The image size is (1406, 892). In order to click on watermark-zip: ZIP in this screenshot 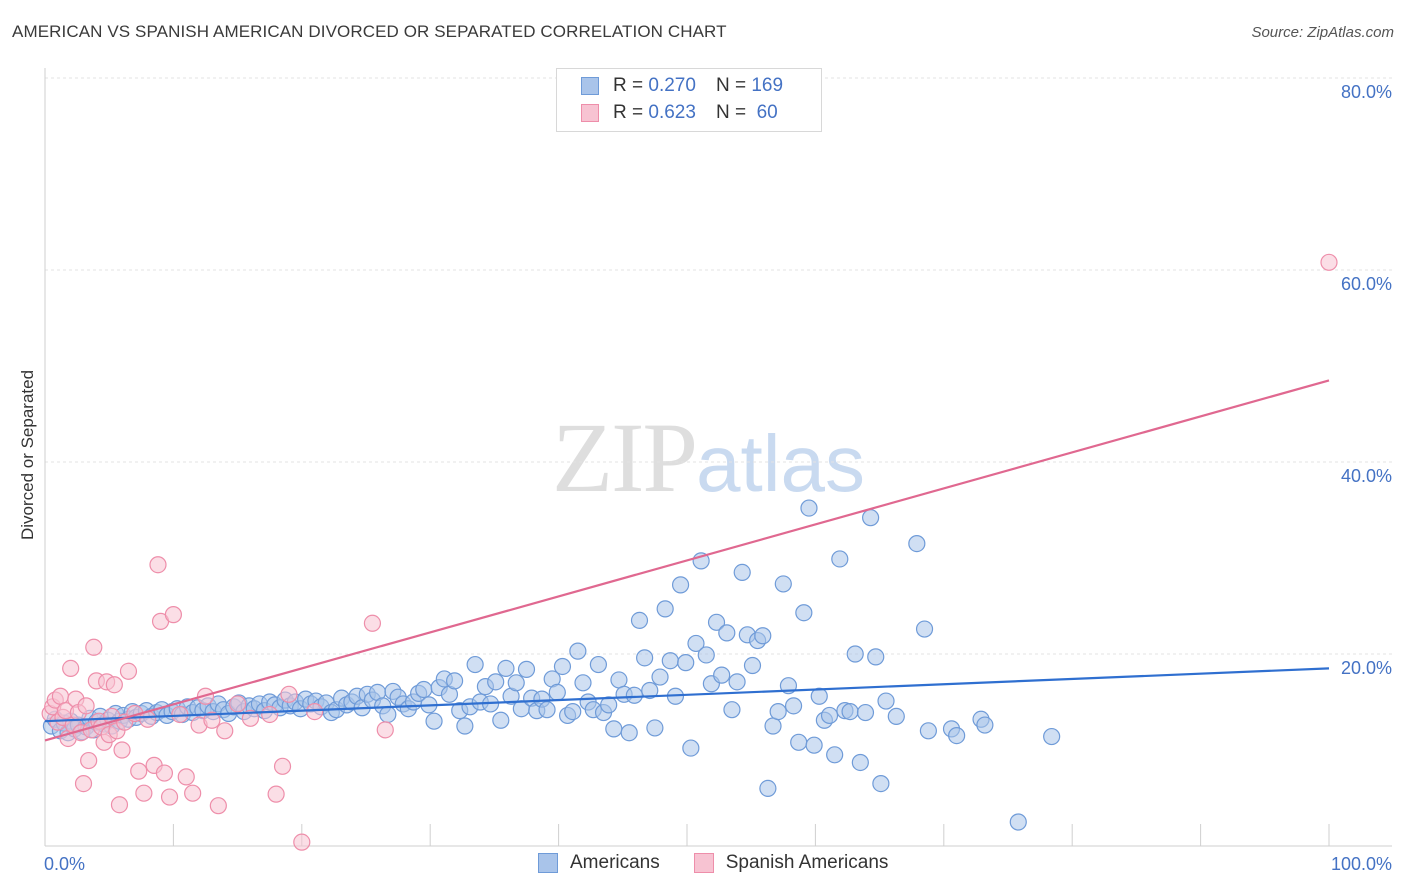, I will do `click(625, 457)`.